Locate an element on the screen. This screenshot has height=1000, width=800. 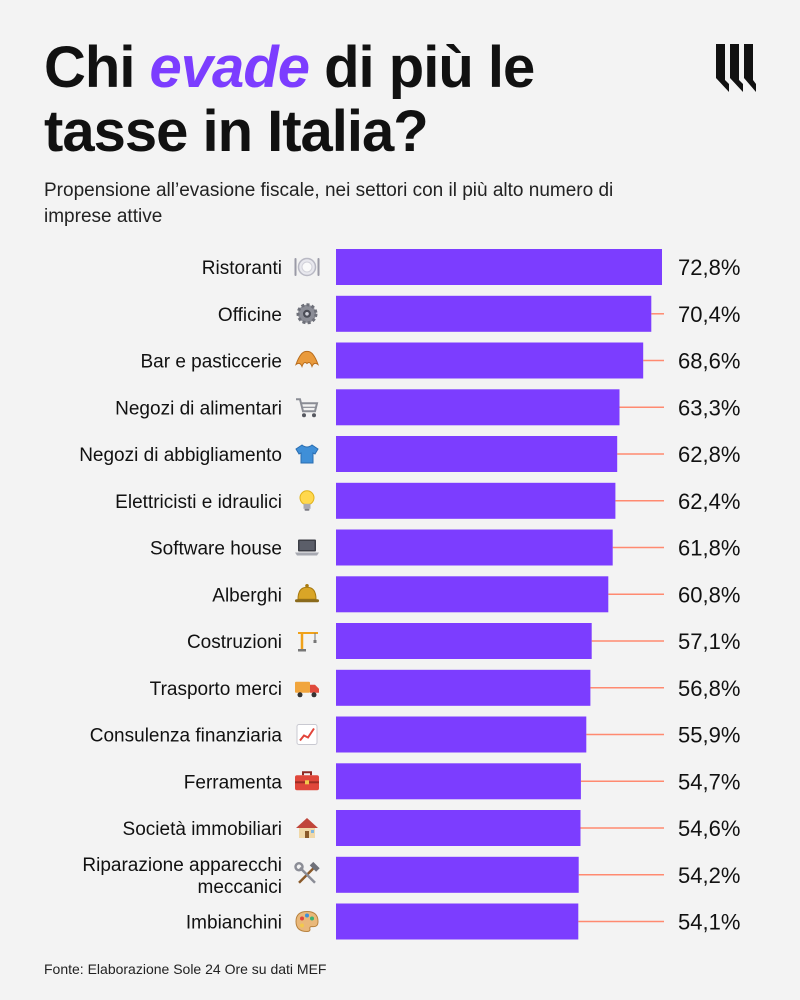
value-label: 72,8% is located at coordinates (709, 267).